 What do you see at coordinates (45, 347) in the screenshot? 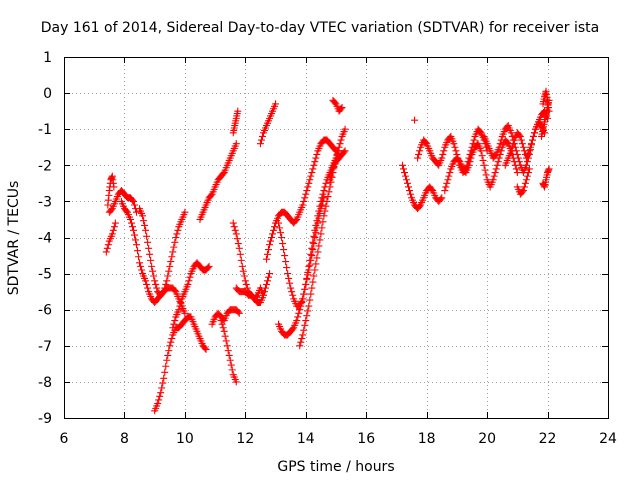
I see `y-tick-label: -7` at bounding box center [45, 347].